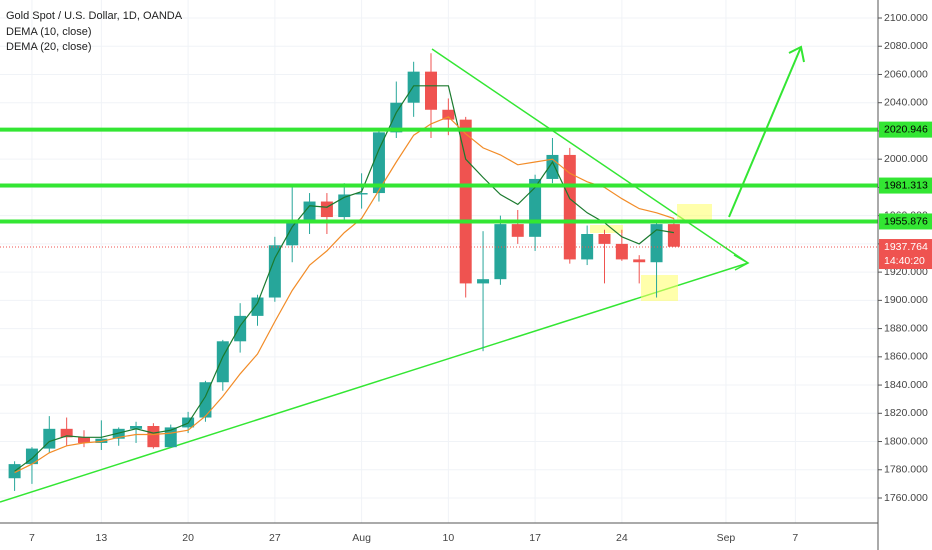 Image resolution: width=932 pixels, height=550 pixels. I want to click on price-axis, so click(905, 275).